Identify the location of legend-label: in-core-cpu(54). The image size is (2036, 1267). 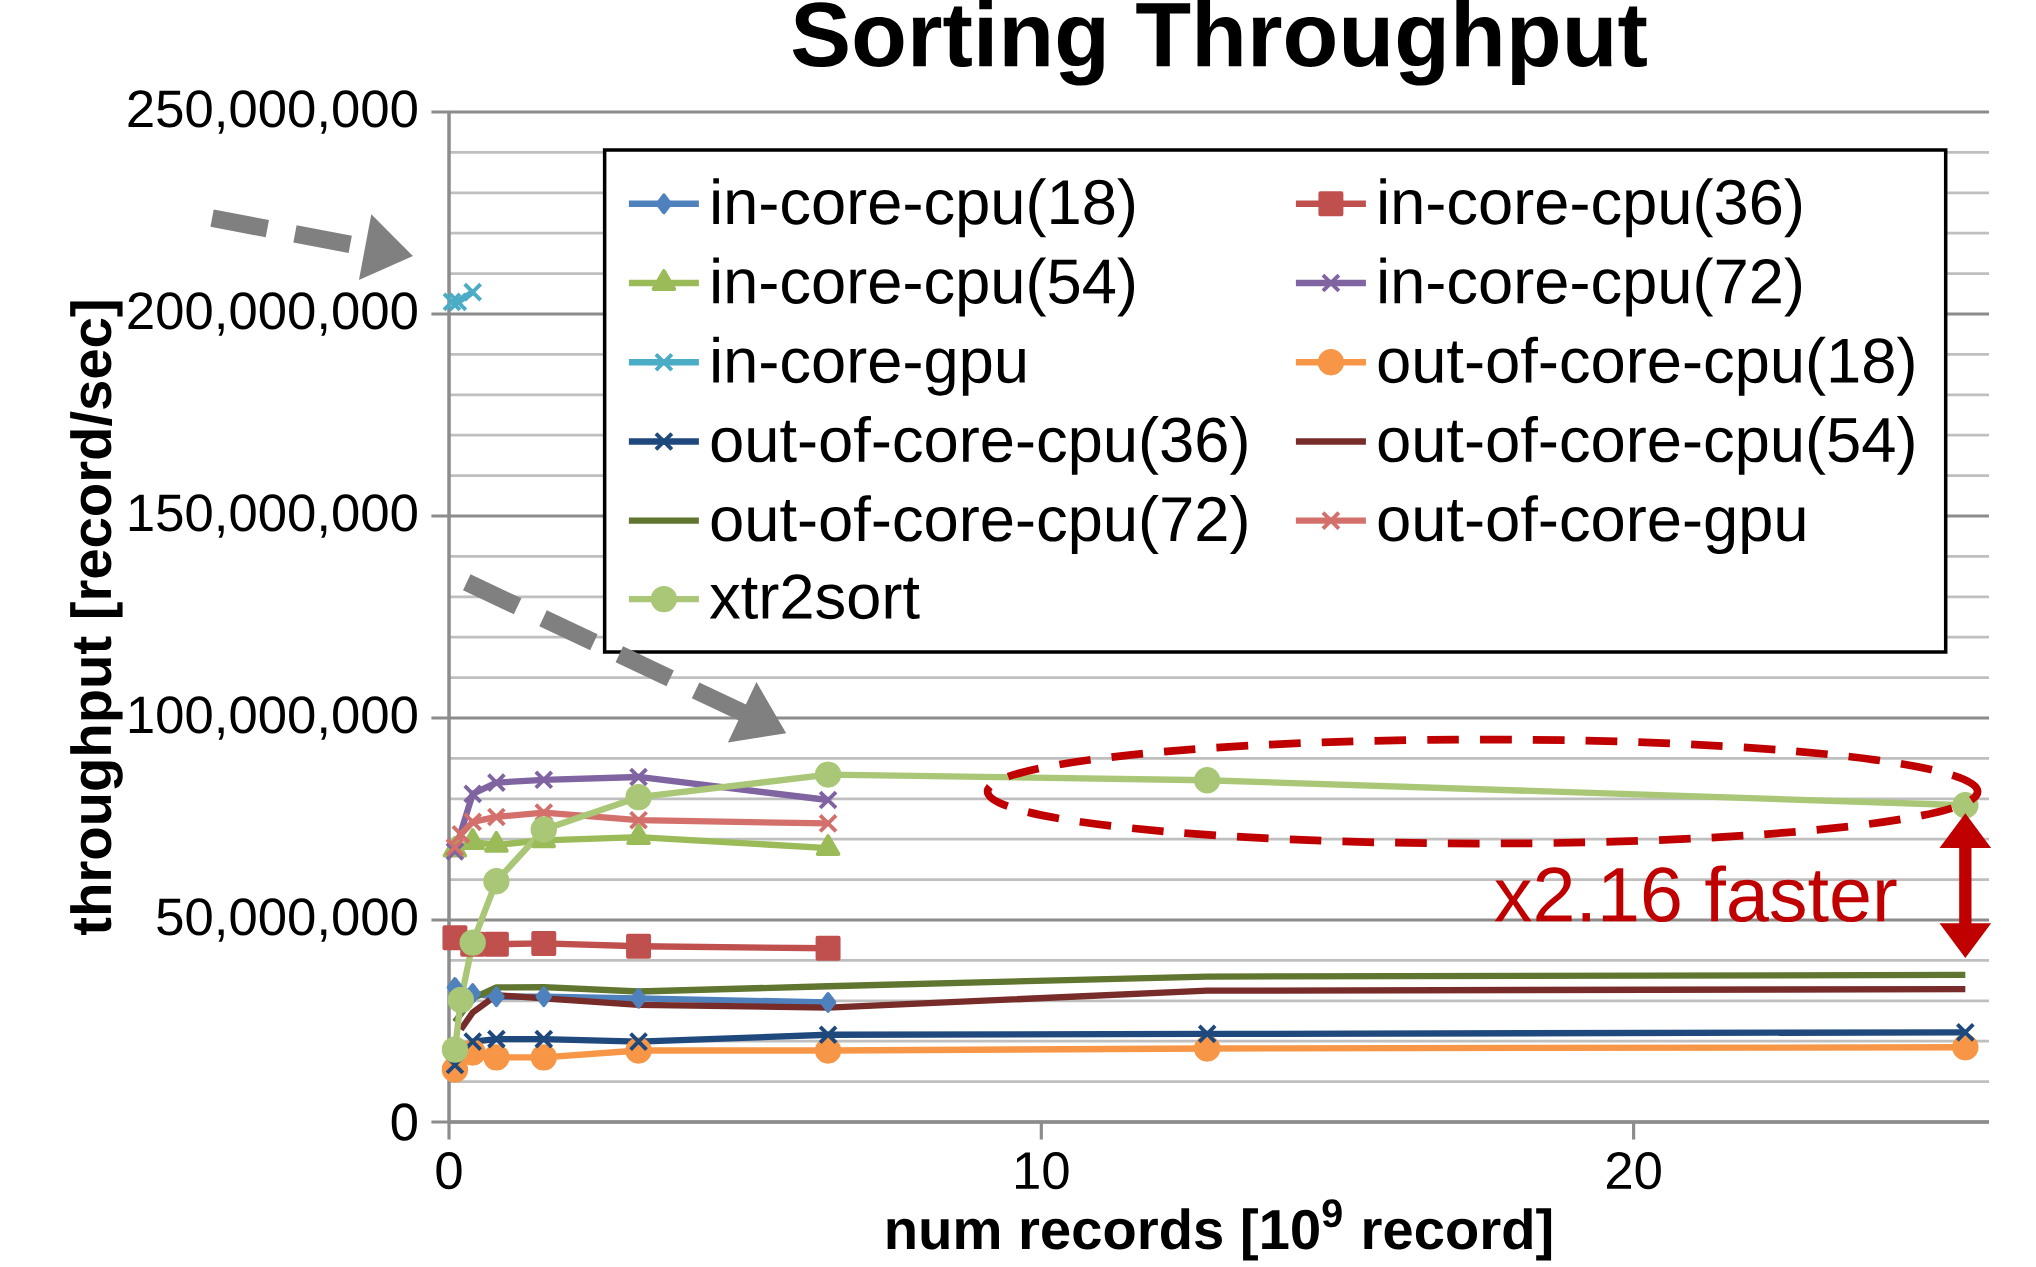
(924, 287).